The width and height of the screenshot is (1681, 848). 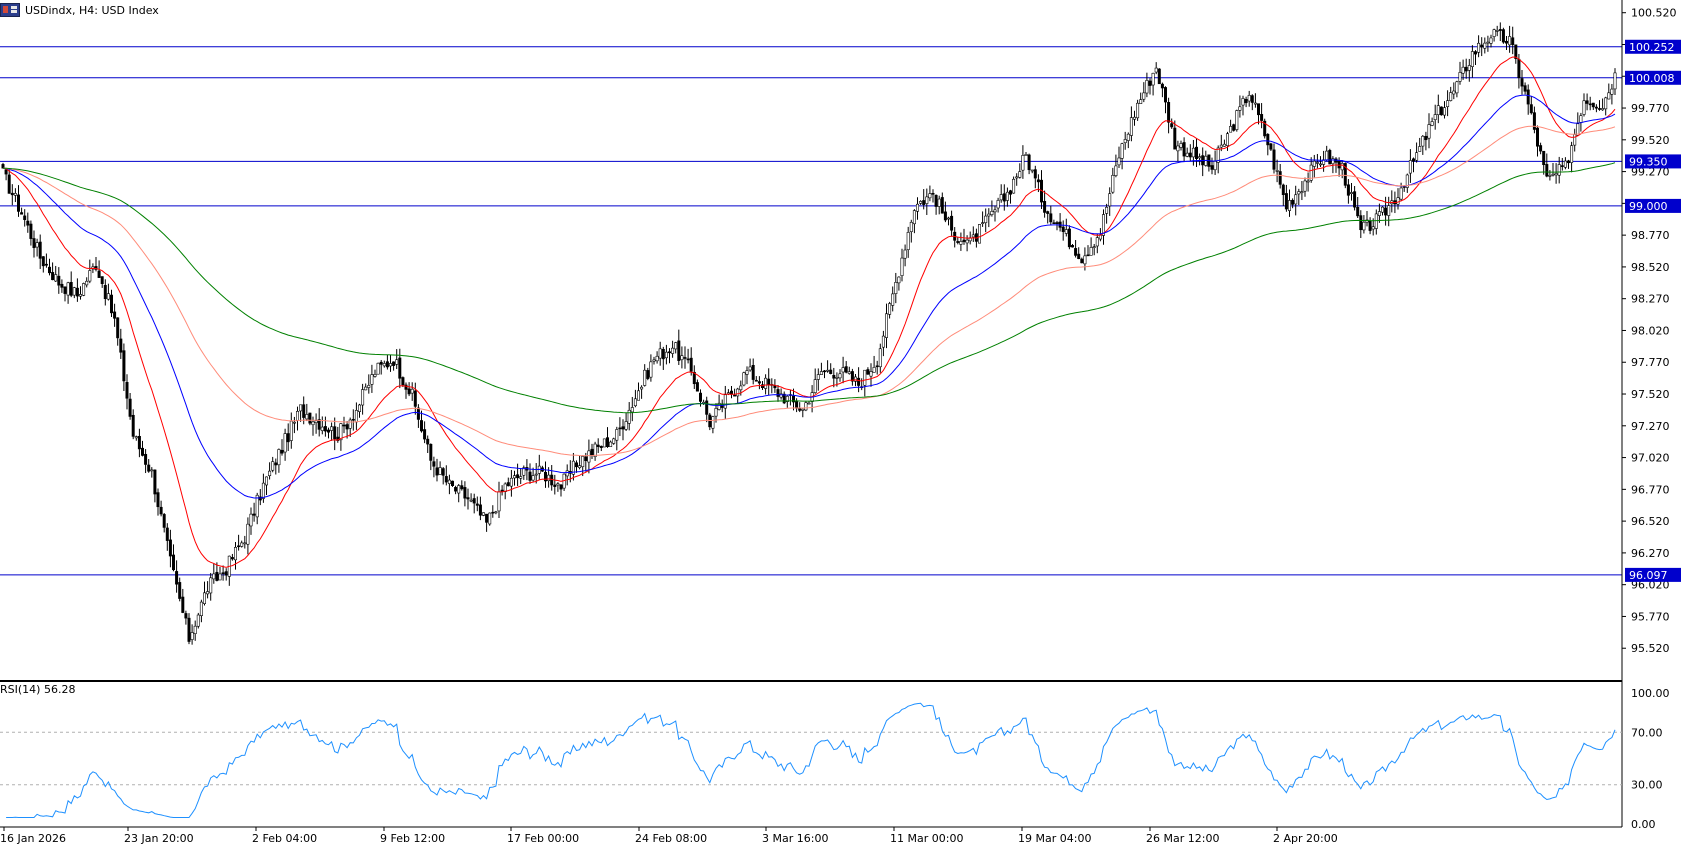 I want to click on price-tick-label: 97.270, so click(x=1650, y=426).